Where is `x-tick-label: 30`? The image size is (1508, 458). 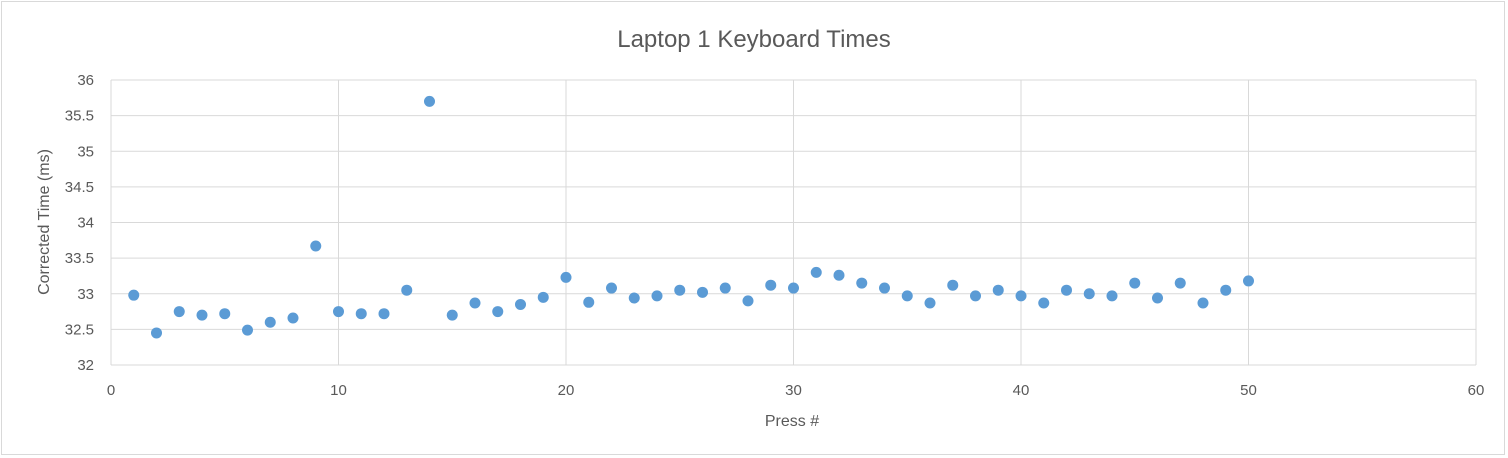 x-tick-label: 30 is located at coordinates (793, 390).